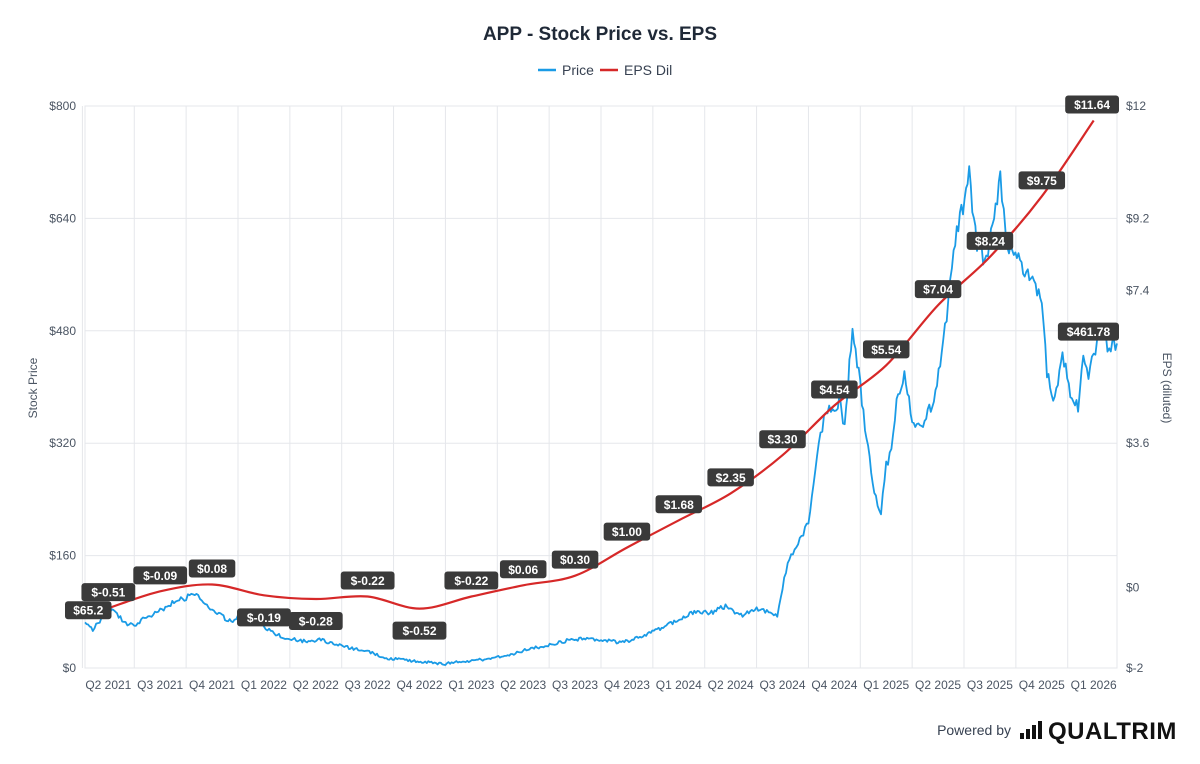  I want to click on eps-data-label: $11.64, so click(1092, 104).